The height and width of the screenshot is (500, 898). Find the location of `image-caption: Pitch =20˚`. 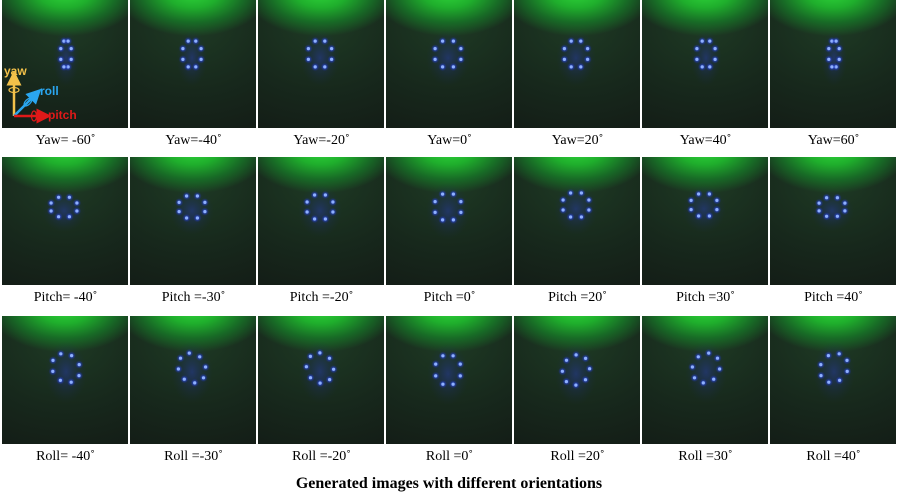

image-caption: Pitch =20˚ is located at coordinates (577, 297).